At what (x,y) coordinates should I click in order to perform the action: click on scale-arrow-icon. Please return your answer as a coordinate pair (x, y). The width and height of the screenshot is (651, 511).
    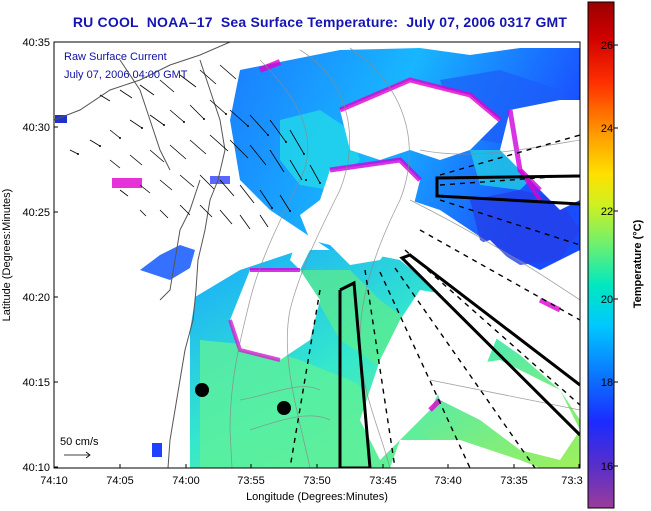
    Looking at the image, I should click on (77, 455).